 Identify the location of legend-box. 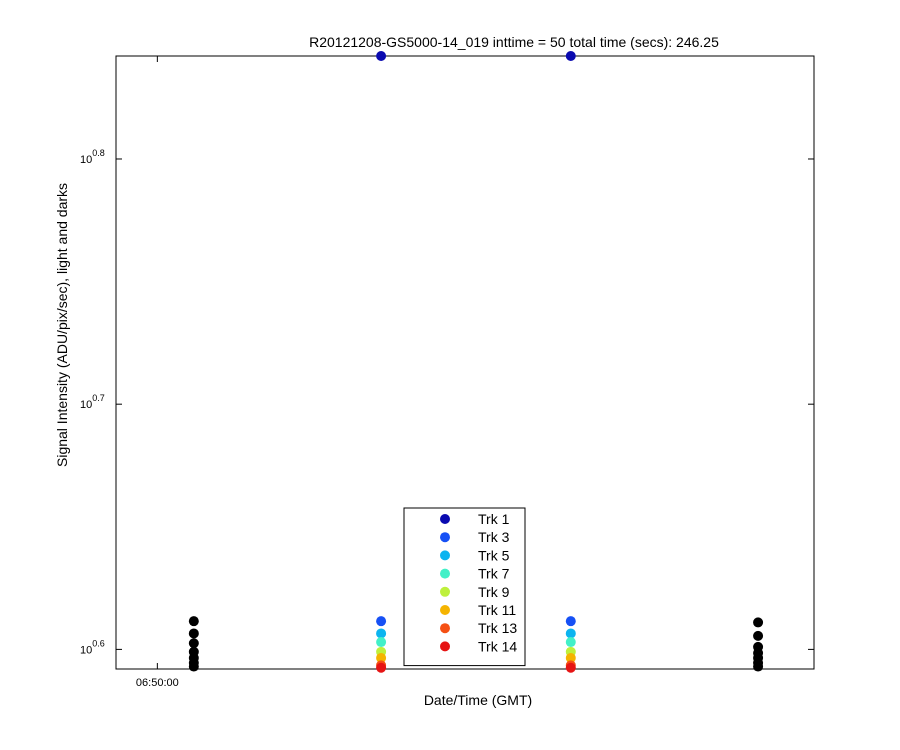
(464, 587).